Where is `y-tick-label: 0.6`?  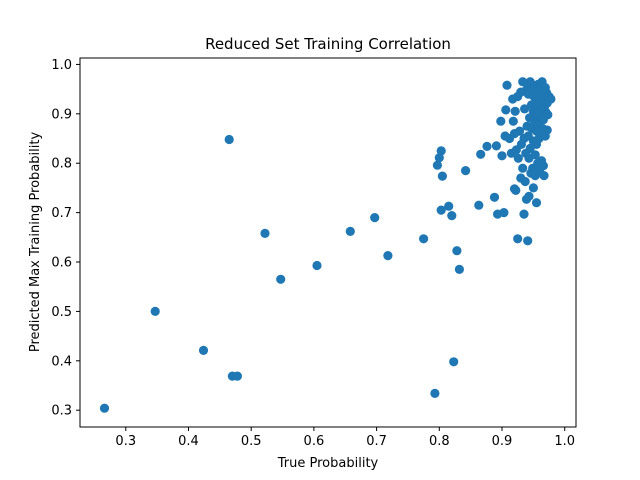 y-tick-label: 0.6 is located at coordinates (61, 263).